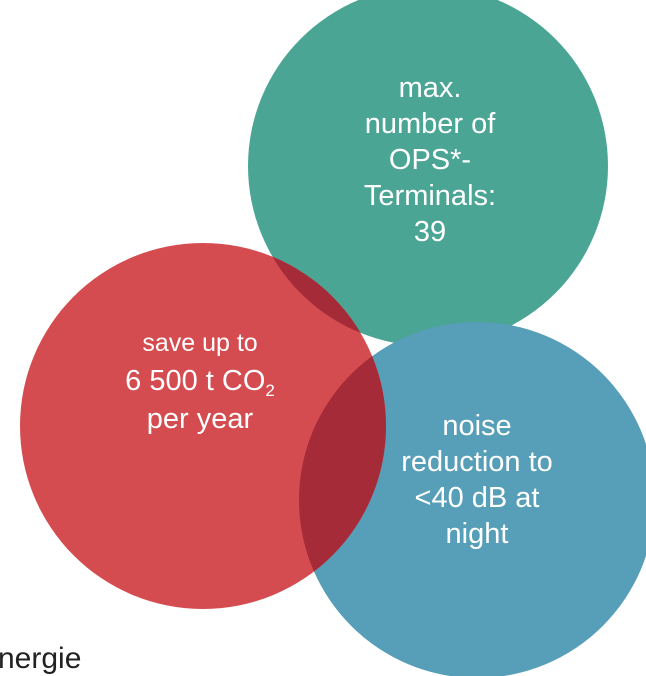 The width and height of the screenshot is (646, 676). What do you see at coordinates (477, 480) in the screenshot?
I see `noise-label: noise reduction to <40 dB at night` at bounding box center [477, 480].